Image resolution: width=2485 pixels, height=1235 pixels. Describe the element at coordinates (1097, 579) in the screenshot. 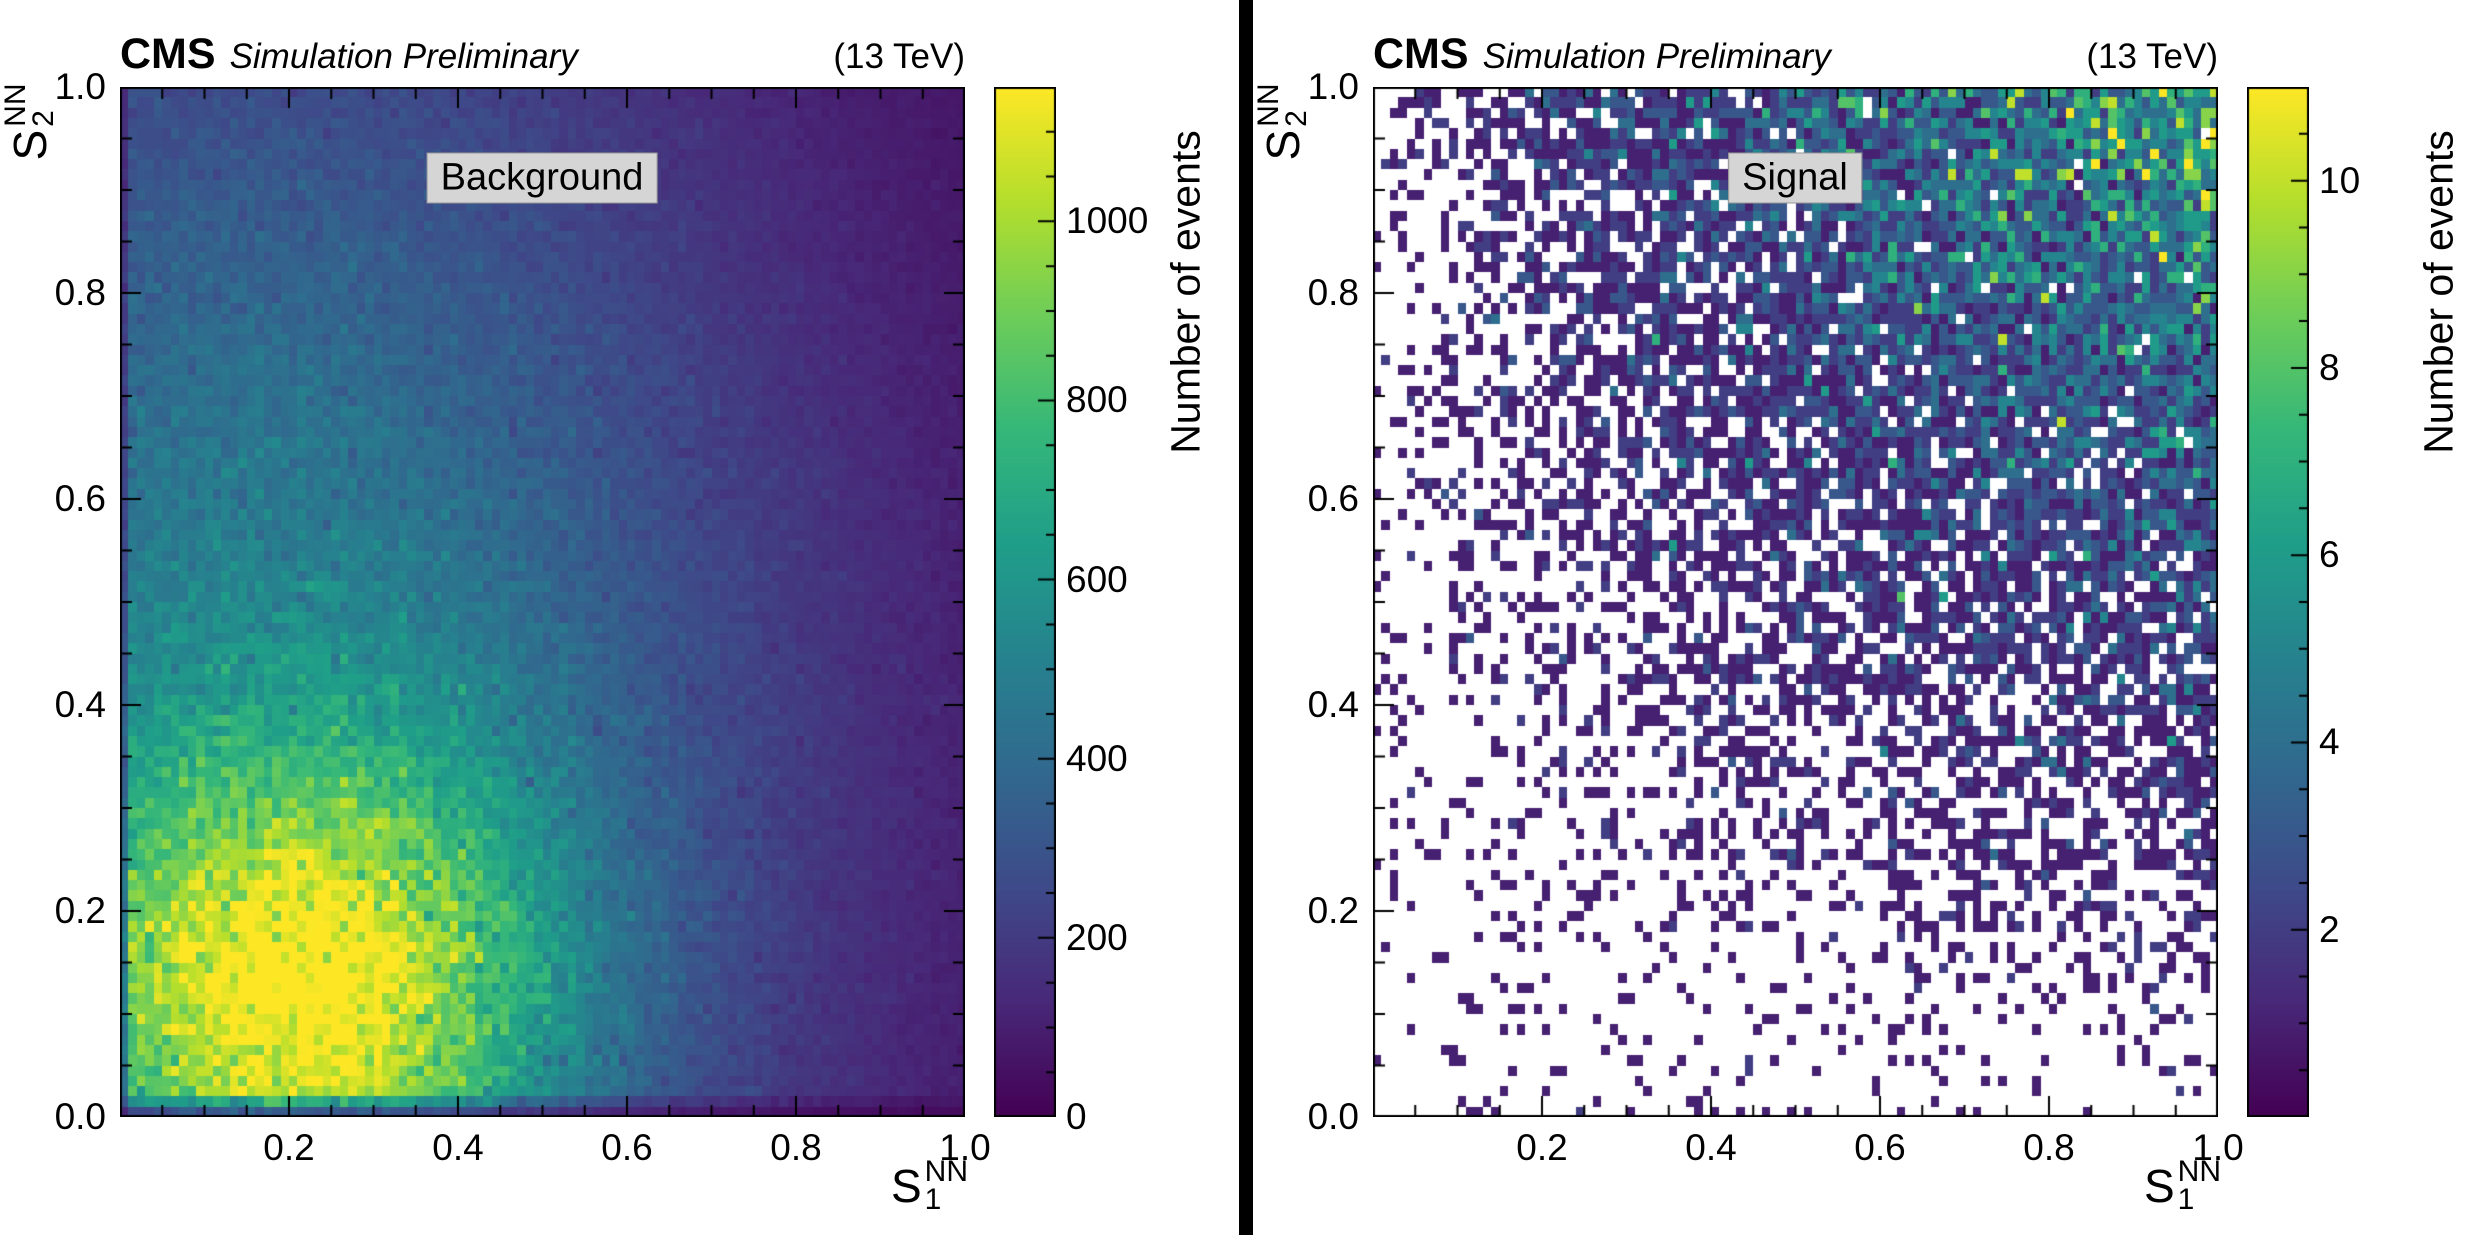

I see `colorbar-tick-label: 600` at that location.